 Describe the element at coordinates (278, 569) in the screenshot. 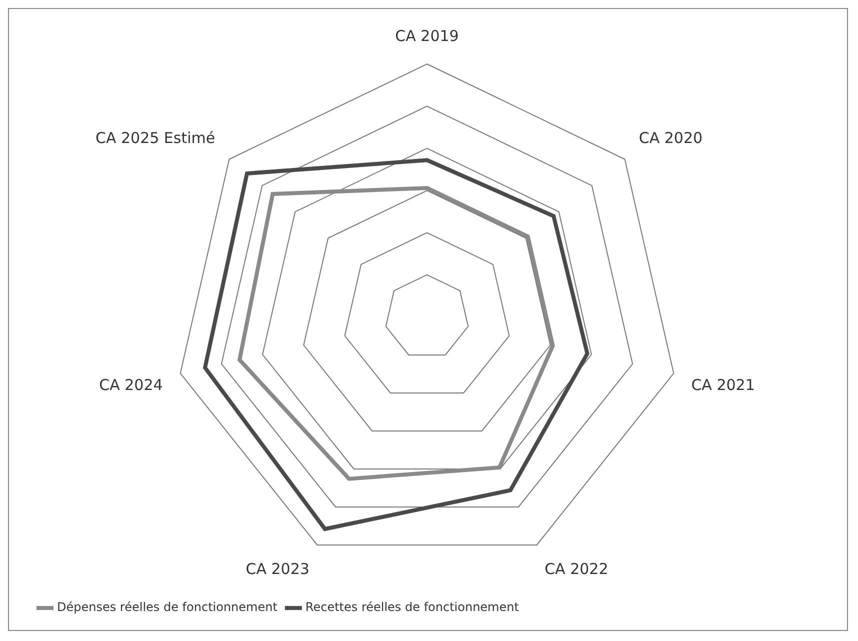

I see `spoke-label: CA 2023` at that location.